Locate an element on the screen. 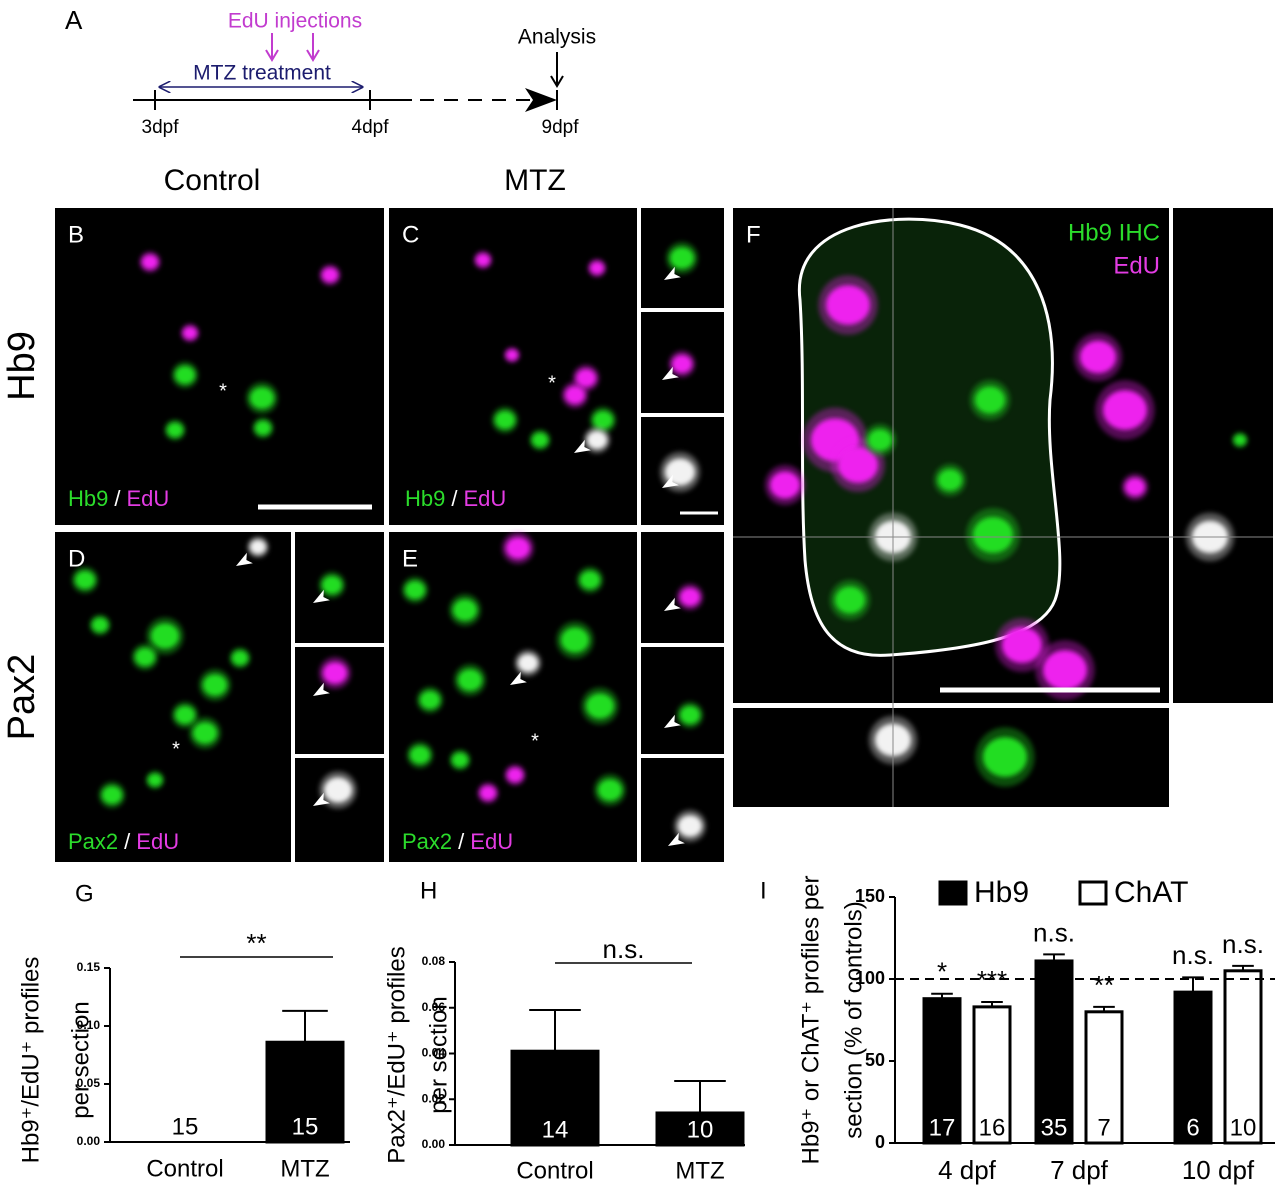  panel-label: C is located at coordinates (410, 234).